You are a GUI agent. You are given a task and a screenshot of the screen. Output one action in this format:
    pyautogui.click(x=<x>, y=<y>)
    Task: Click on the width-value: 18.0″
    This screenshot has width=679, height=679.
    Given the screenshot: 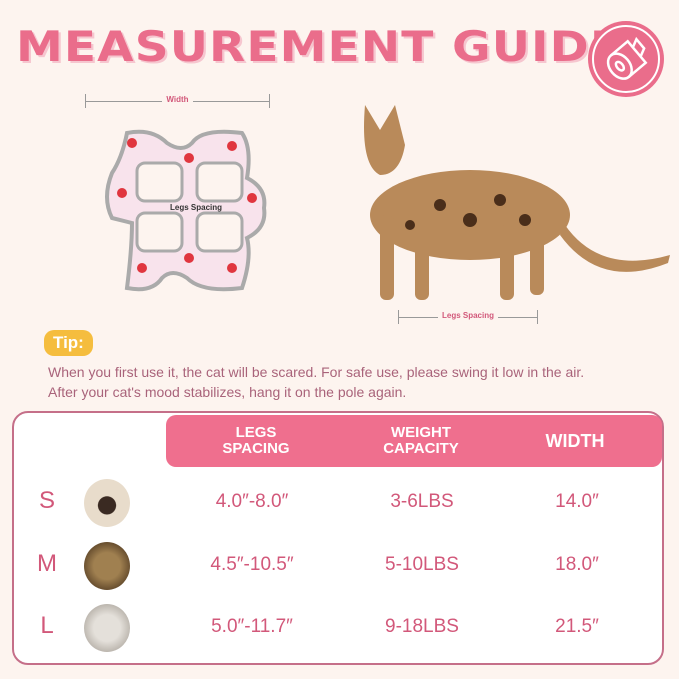 What is the action you would take?
    pyautogui.click(x=577, y=564)
    